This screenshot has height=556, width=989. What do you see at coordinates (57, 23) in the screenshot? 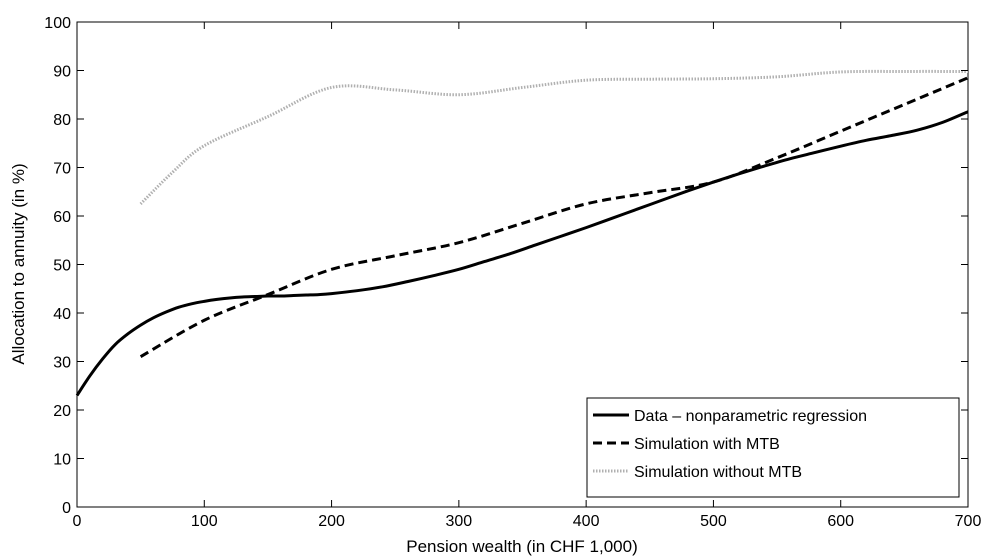
I see `y-tick-label-100: 100` at bounding box center [57, 23].